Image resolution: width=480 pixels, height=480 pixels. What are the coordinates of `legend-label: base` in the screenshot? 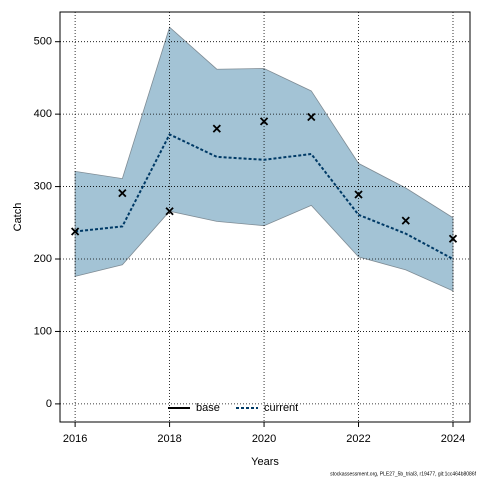 It's located at (208, 408).